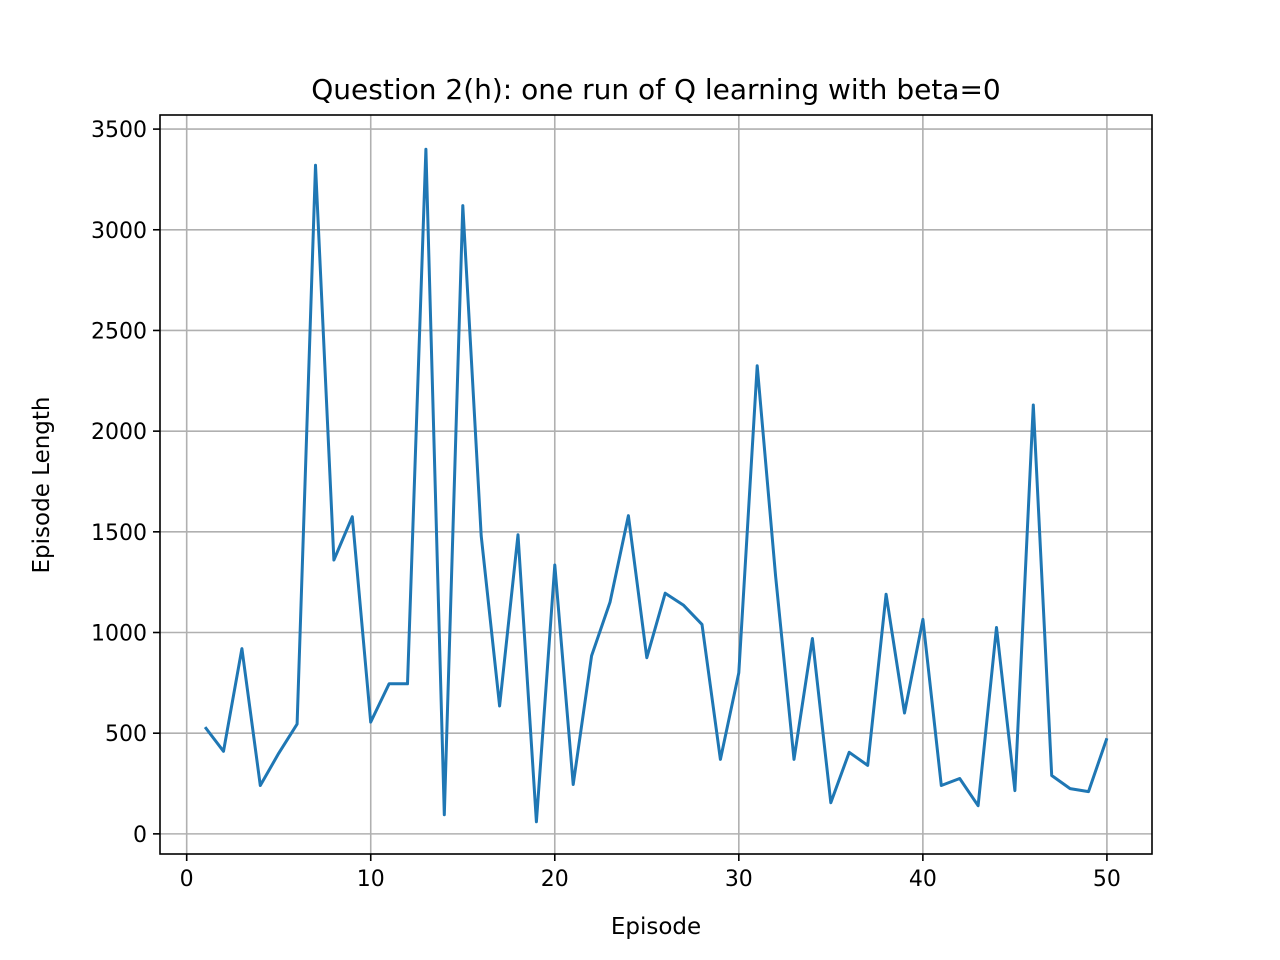 The image size is (1280, 960). What do you see at coordinates (119, 634) in the screenshot?
I see `y-tick-label: 1000` at bounding box center [119, 634].